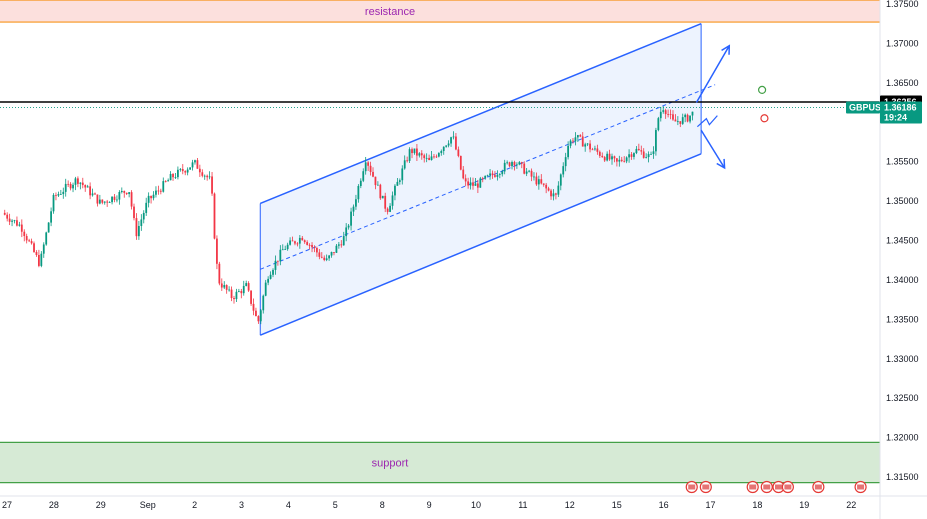  I want to click on y-tick-label-5: 1.34500, so click(902, 241).